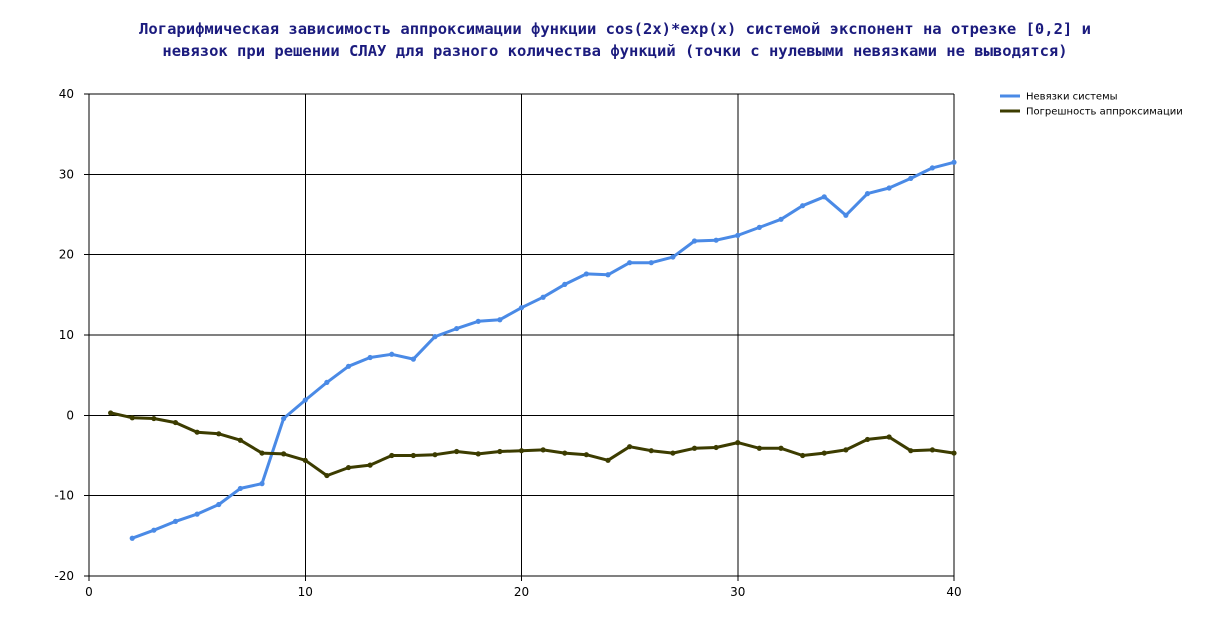 The height and width of the screenshot is (629, 1230). I want to click on x-tick-label: 20, so click(521, 592).